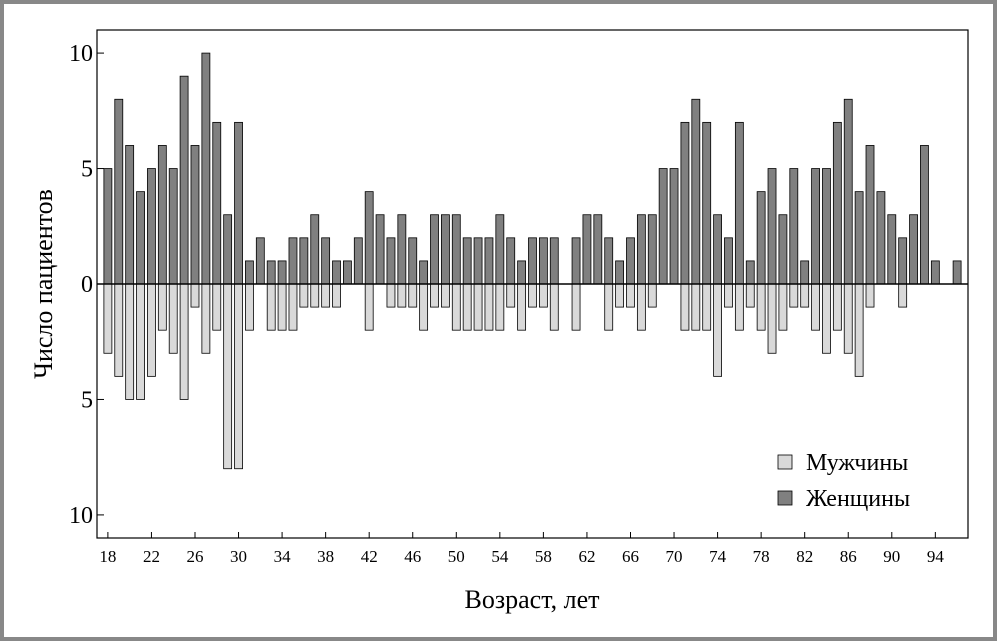  Describe the element at coordinates (936, 556) in the screenshot. I see `x-tick-label: 94` at that location.